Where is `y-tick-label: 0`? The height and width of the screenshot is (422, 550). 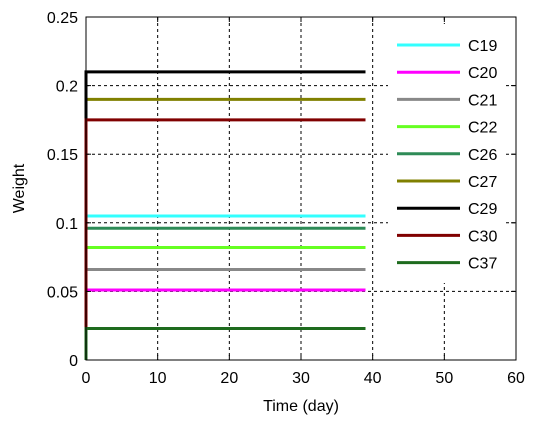 y-tick-label: 0 is located at coordinates (73, 361).